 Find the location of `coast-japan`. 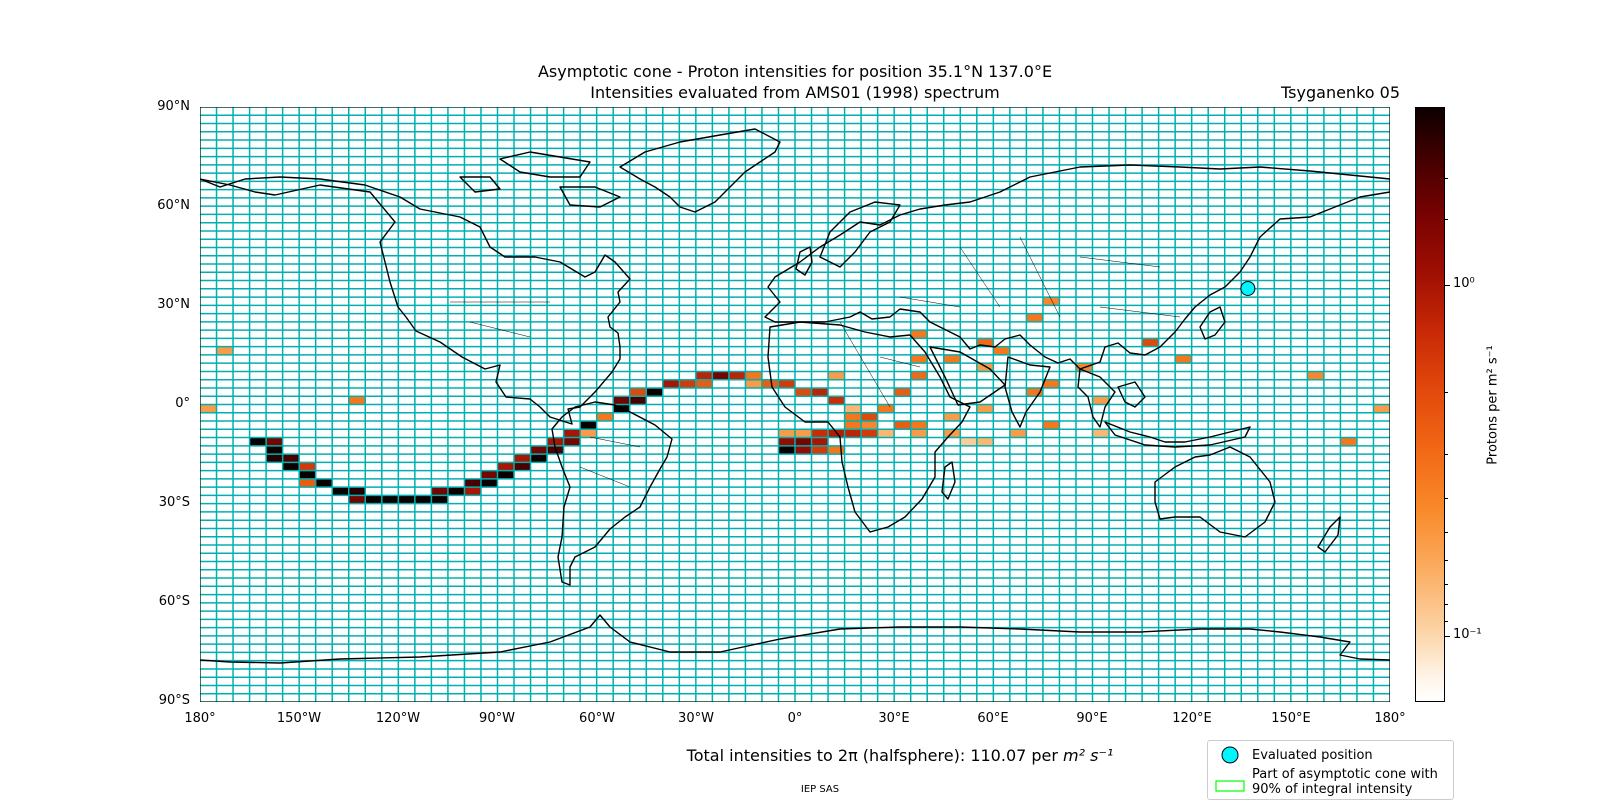

coast-japan is located at coordinates (1212, 323).